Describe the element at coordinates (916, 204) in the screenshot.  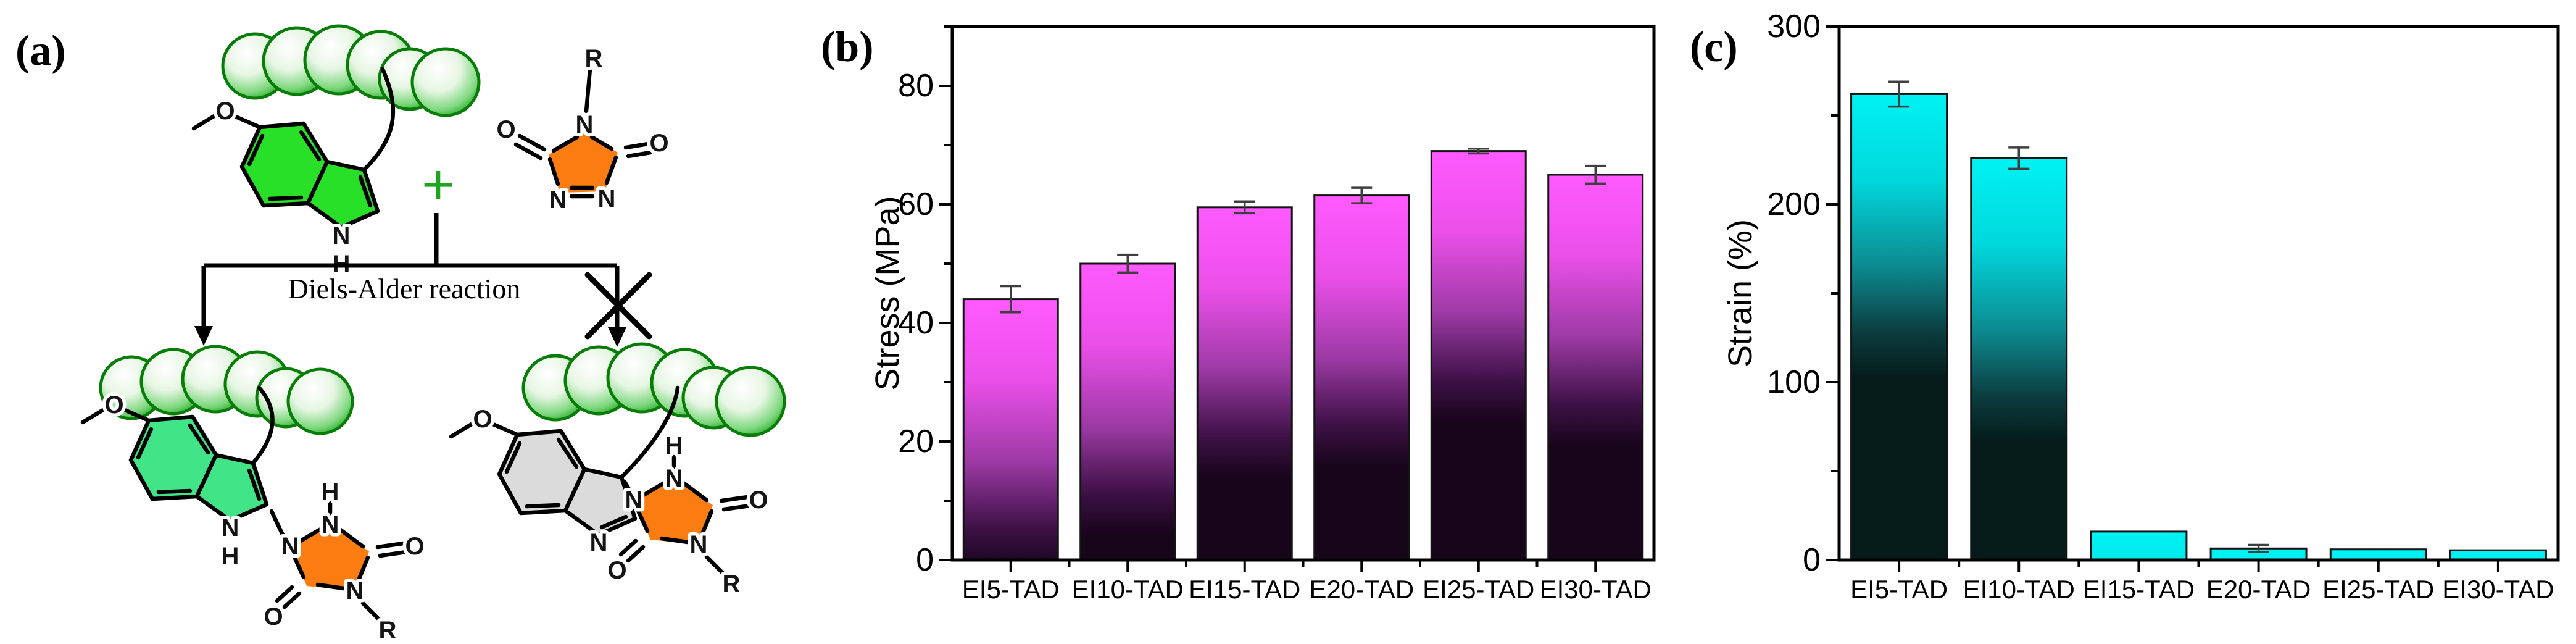
I see `y-tick-label: 60` at that location.